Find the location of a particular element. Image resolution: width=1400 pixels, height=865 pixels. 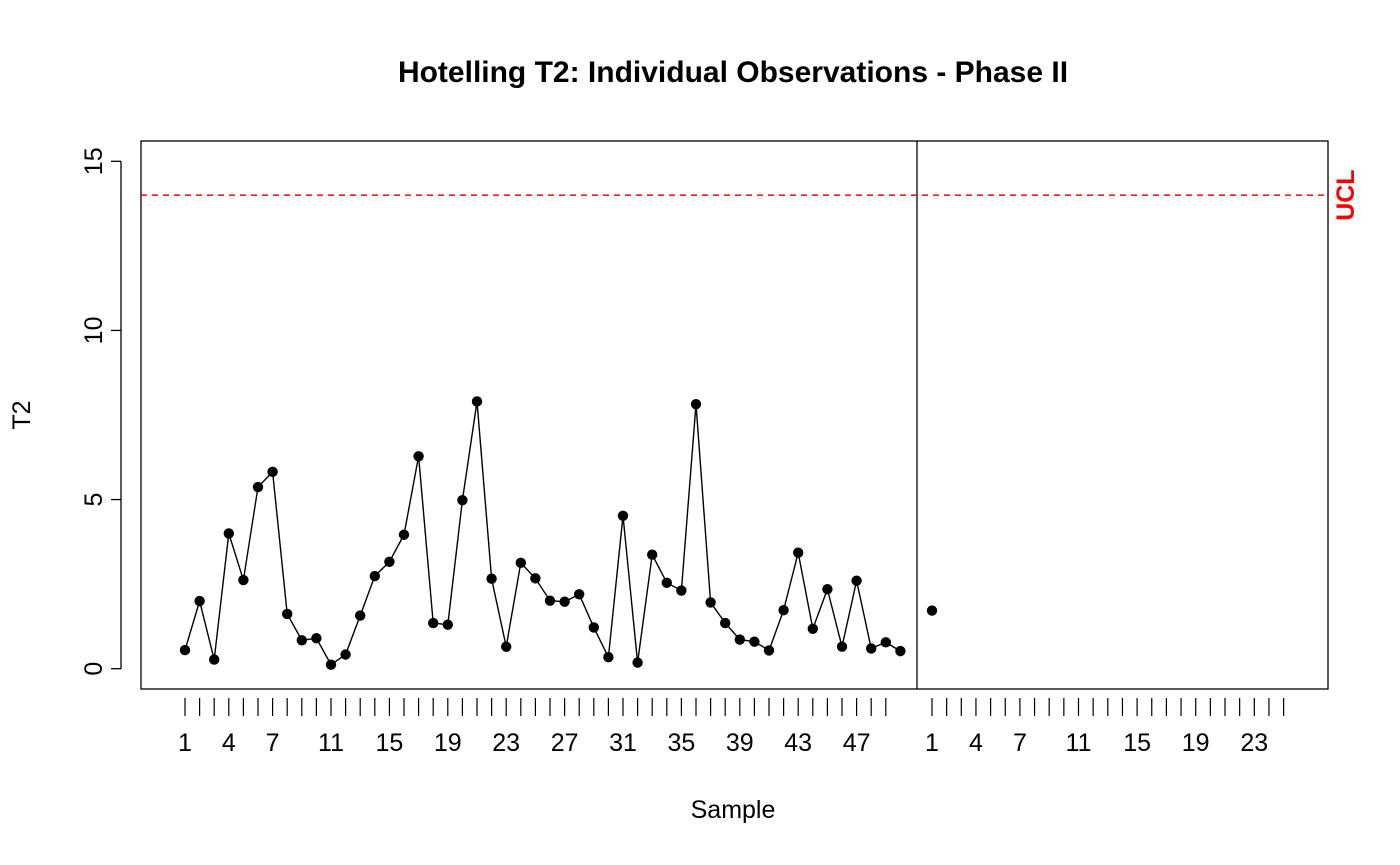

phase2-data-point is located at coordinates (932, 610).